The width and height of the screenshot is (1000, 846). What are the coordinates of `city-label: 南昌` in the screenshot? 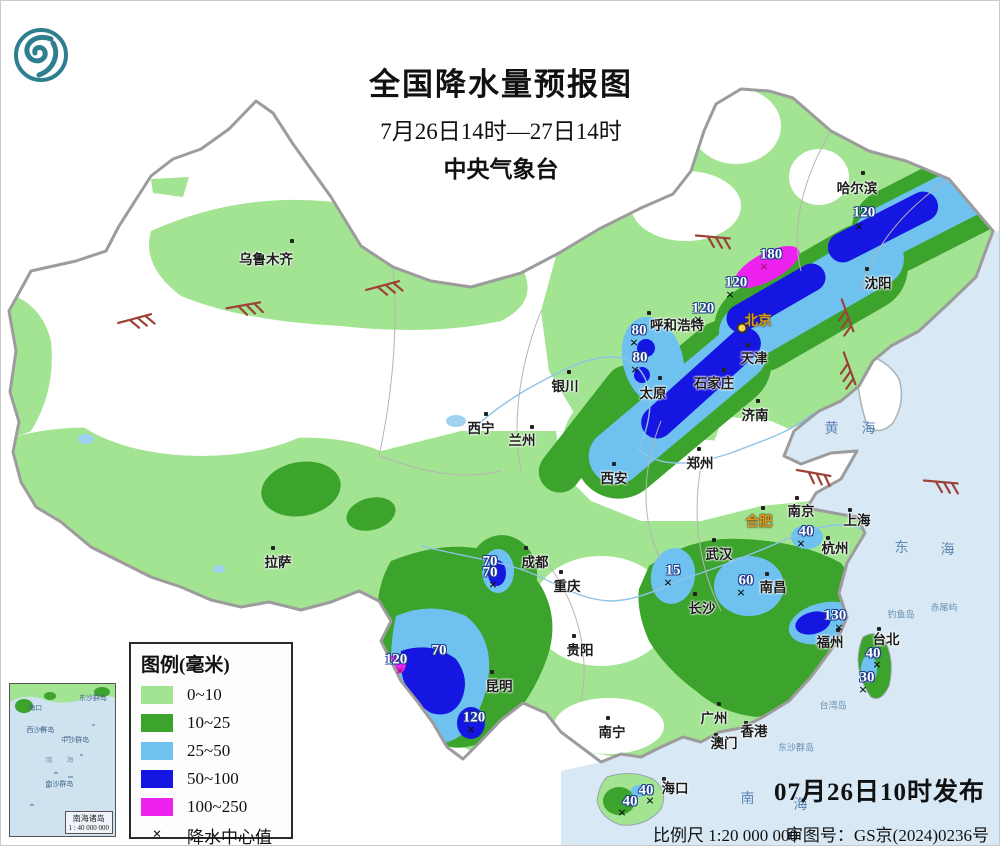 It's located at (773, 587).